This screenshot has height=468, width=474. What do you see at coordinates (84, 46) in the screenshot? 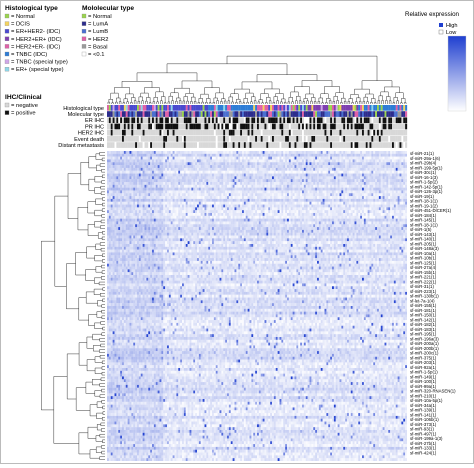
I see `legend-molecular-item-swatch` at bounding box center [84, 46].